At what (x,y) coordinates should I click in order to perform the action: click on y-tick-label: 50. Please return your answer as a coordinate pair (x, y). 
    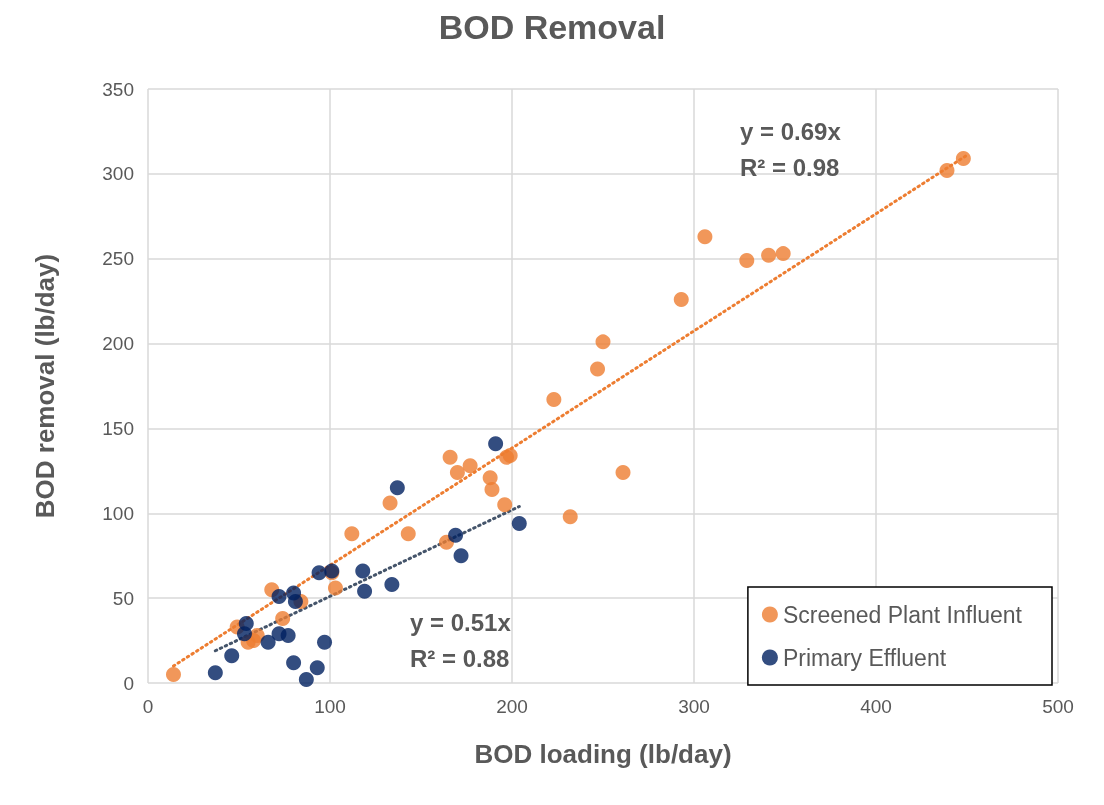
    Looking at the image, I should click on (123, 598).